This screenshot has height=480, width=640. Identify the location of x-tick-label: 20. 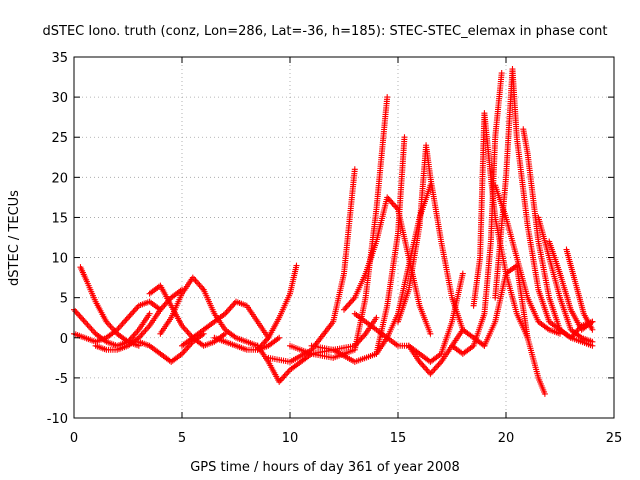
(506, 438).